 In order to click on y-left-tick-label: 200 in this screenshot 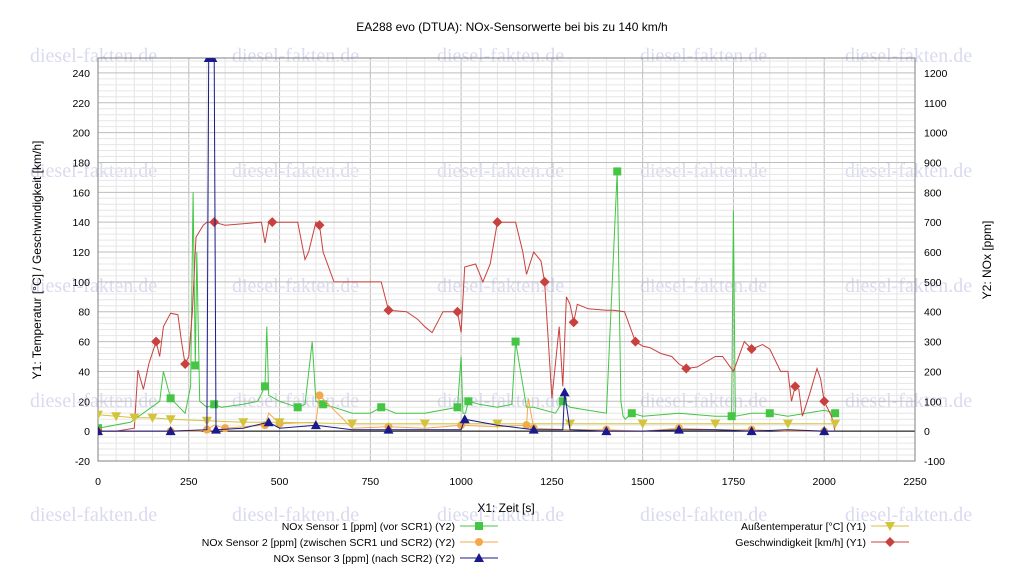, I will do `click(81, 134)`.